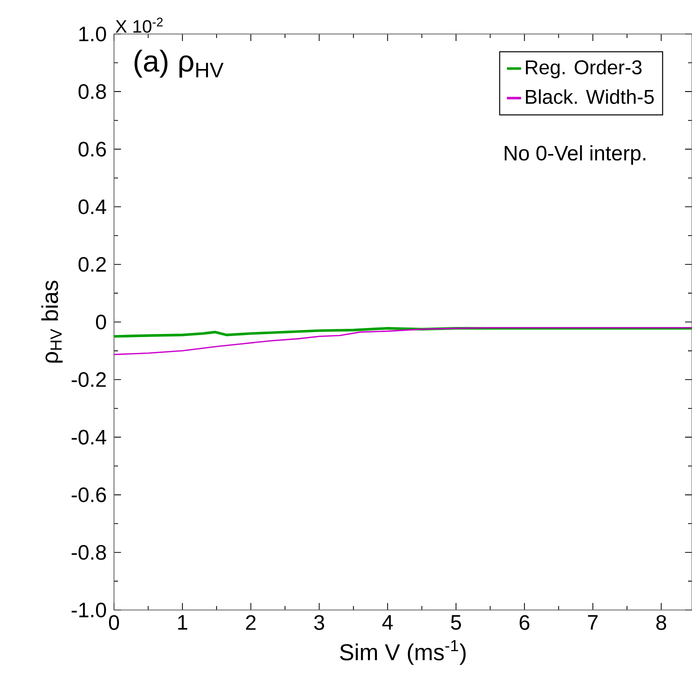 The width and height of the screenshot is (692, 692). What do you see at coordinates (387, 622) in the screenshot?
I see `x-tick-label: 4` at bounding box center [387, 622].